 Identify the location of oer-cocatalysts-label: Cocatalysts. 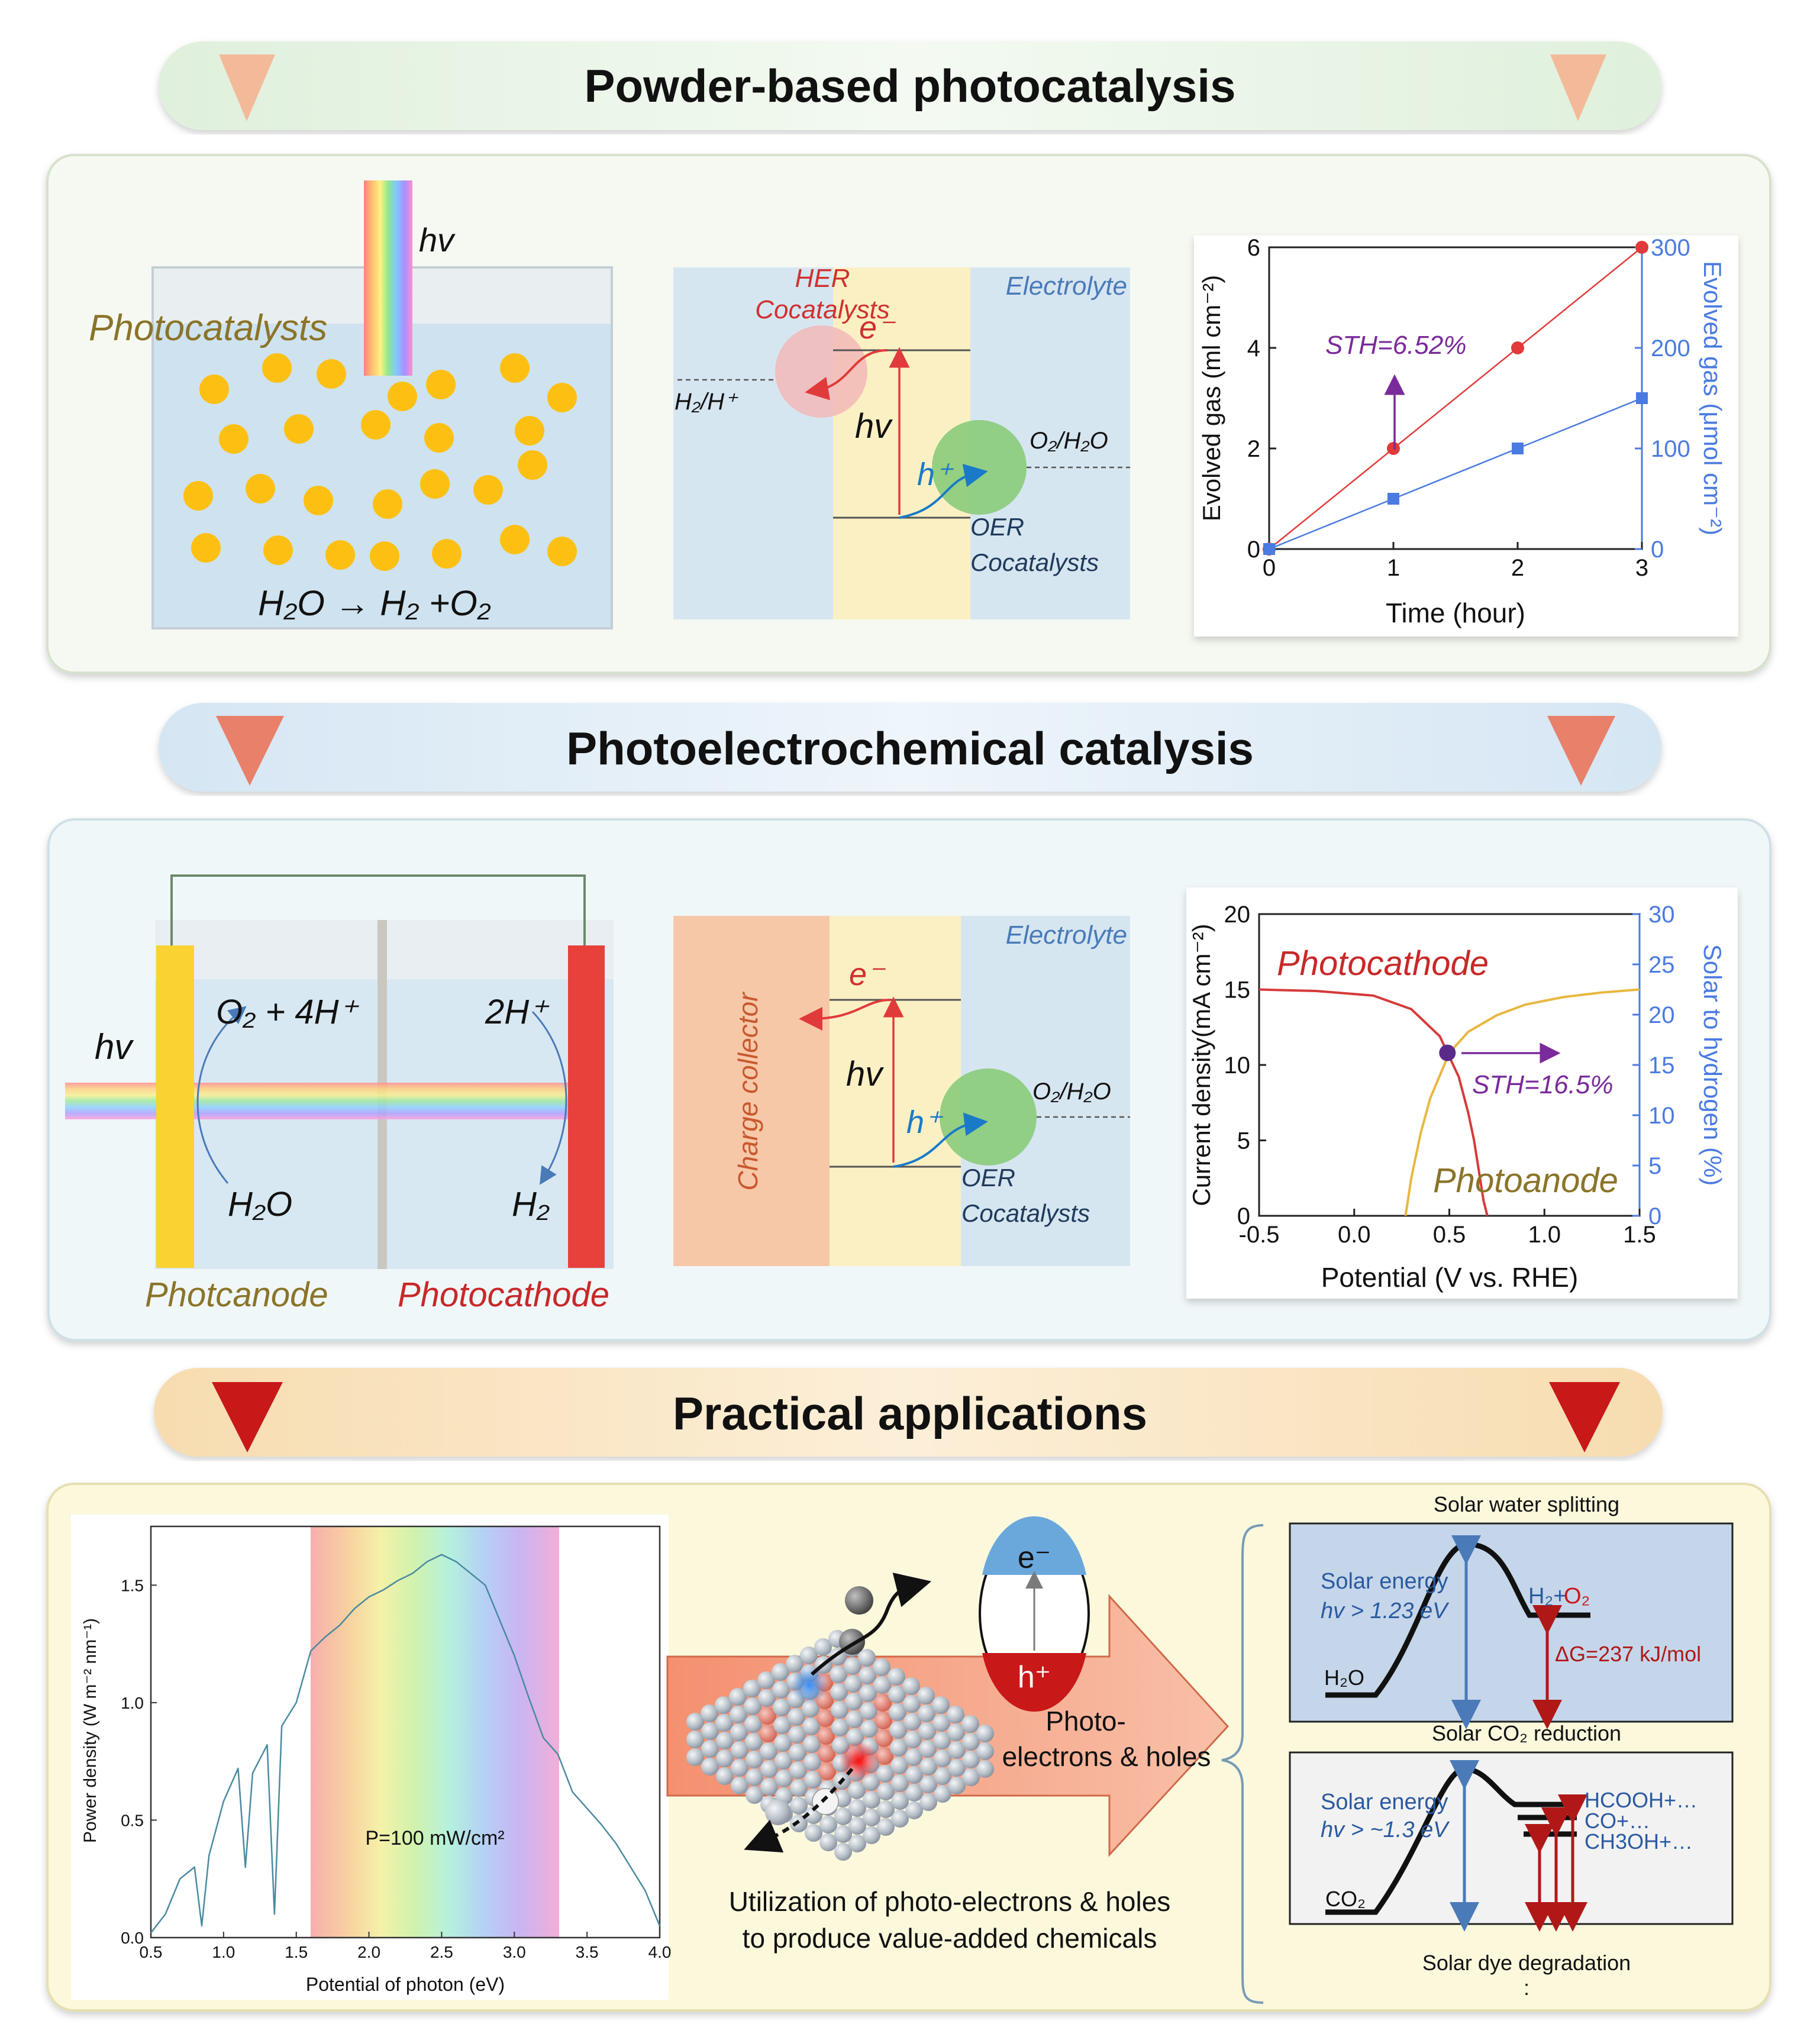
(1035, 562).